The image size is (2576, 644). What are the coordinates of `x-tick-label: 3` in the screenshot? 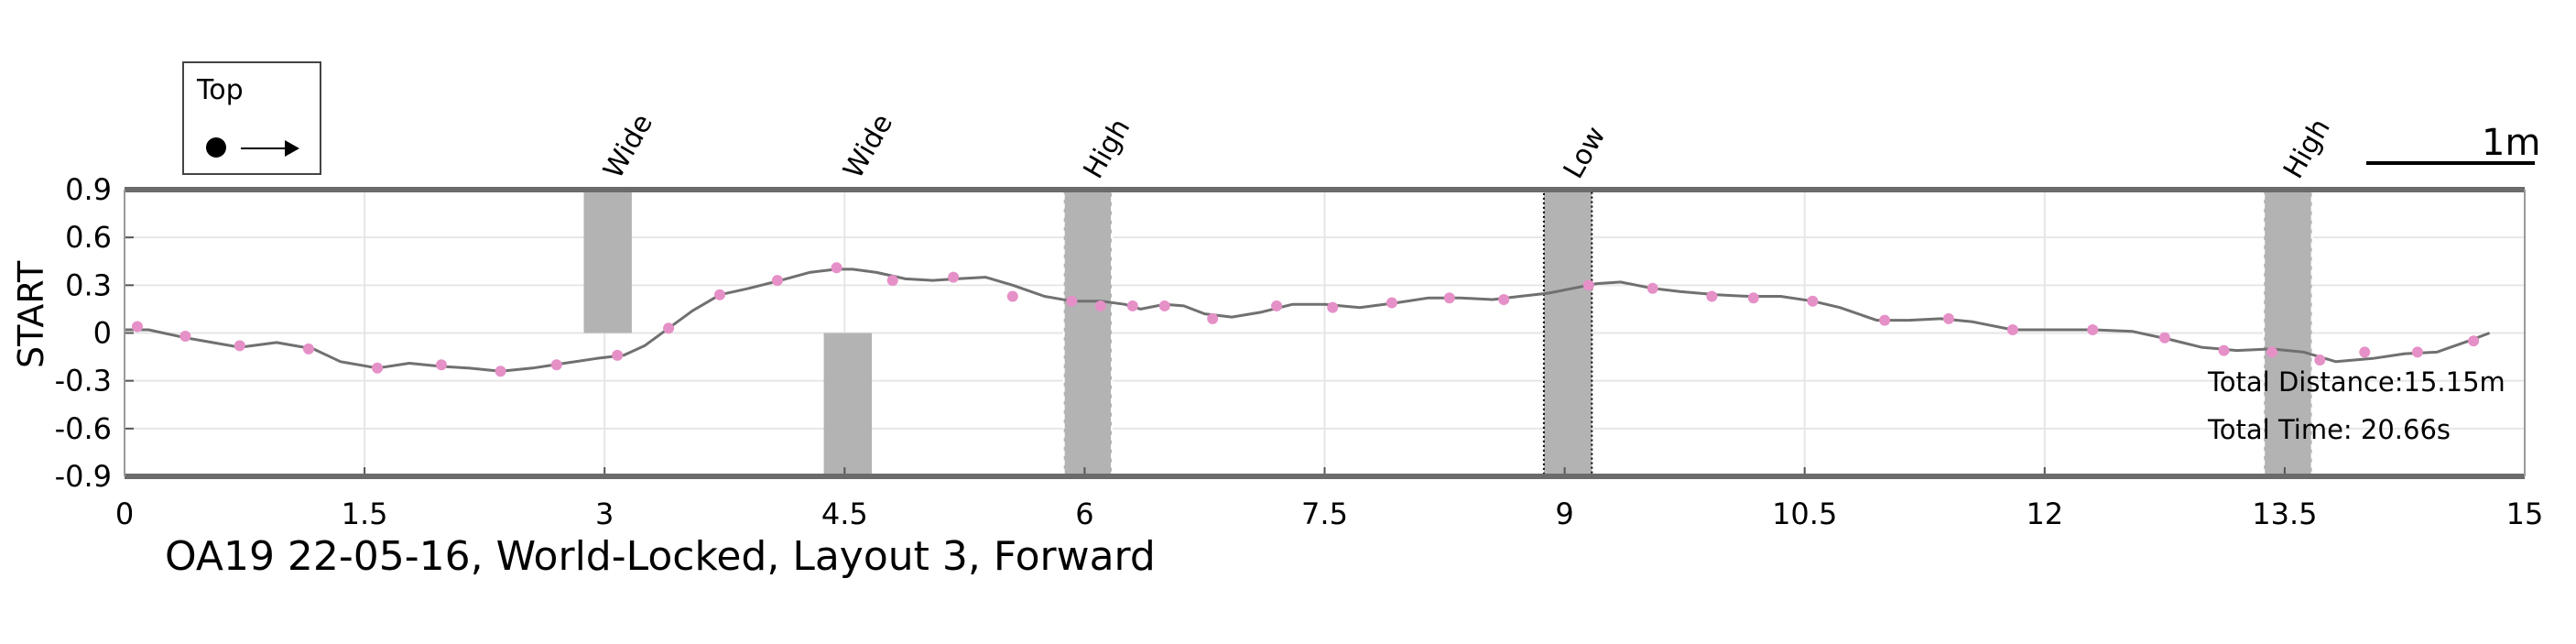 It's located at (604, 514).